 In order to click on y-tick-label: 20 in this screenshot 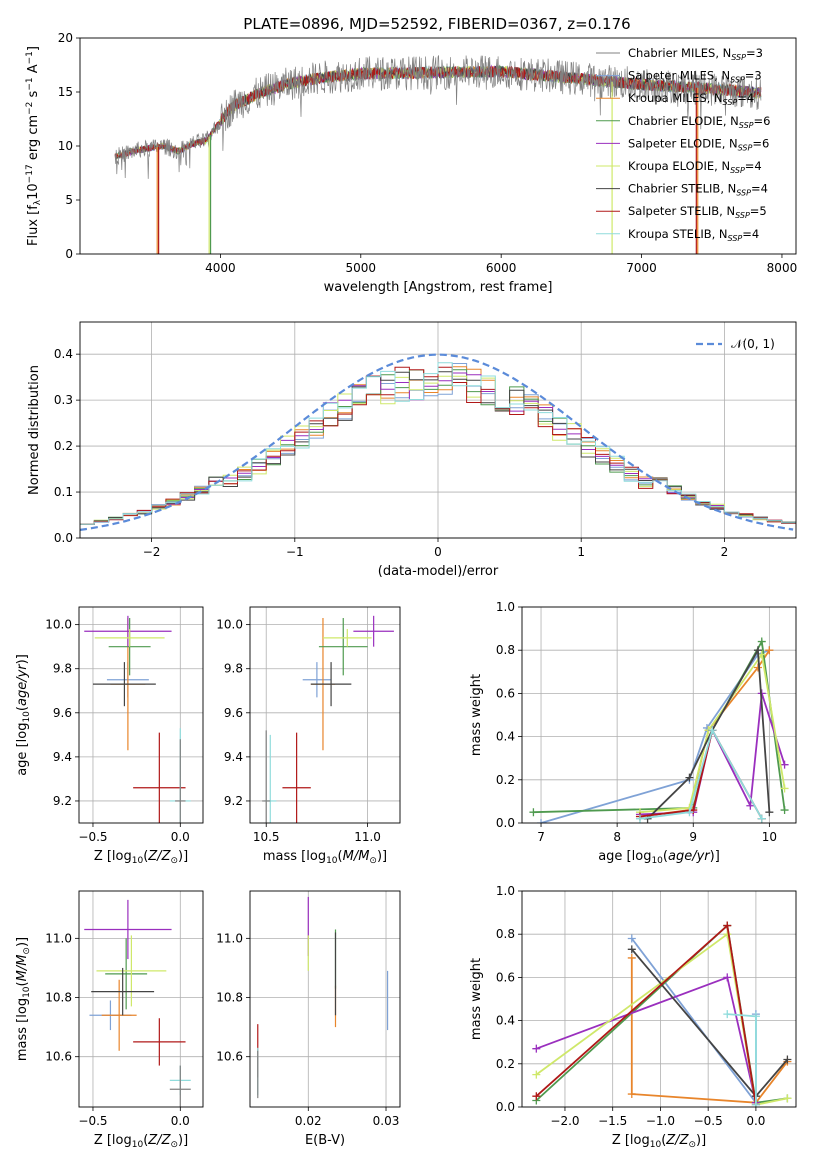, I will do `click(65, 38)`.